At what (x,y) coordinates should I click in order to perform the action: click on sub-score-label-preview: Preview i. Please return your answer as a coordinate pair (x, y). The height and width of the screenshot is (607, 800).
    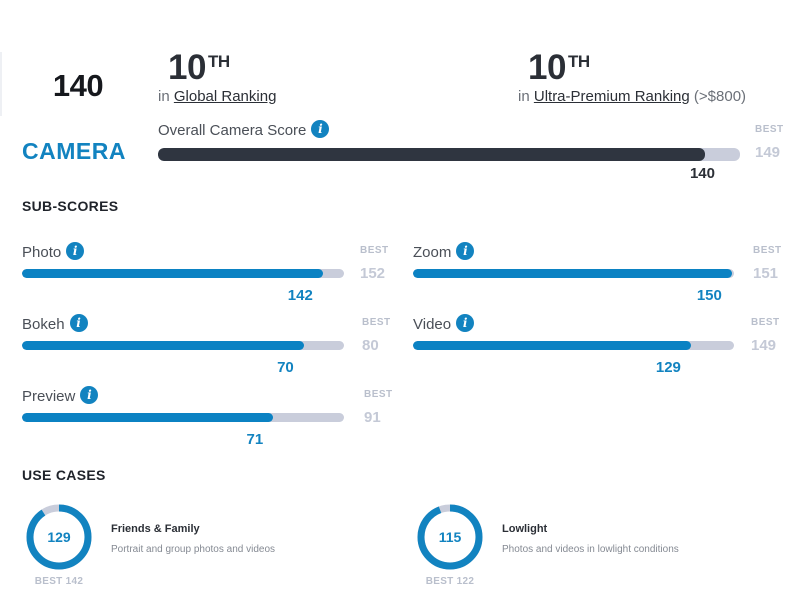
    Looking at the image, I should click on (60, 396).